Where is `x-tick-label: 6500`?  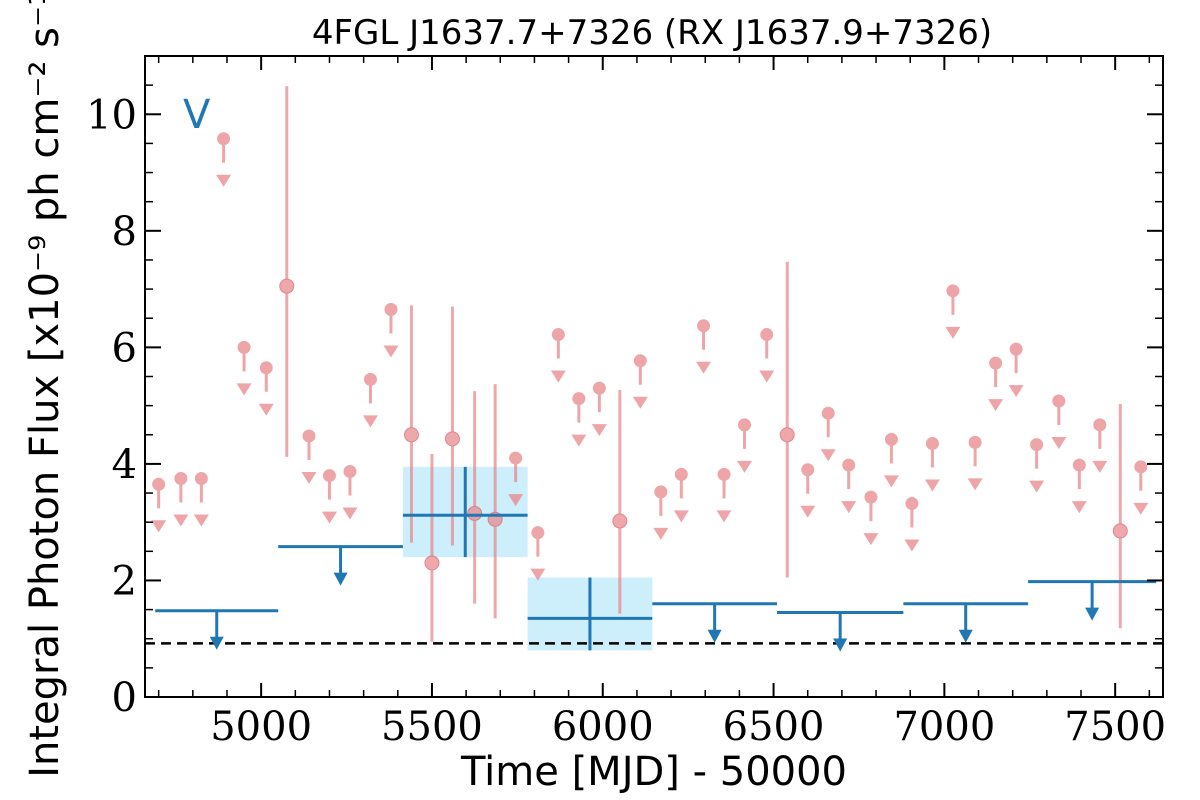
x-tick-label: 6500 is located at coordinates (774, 727).